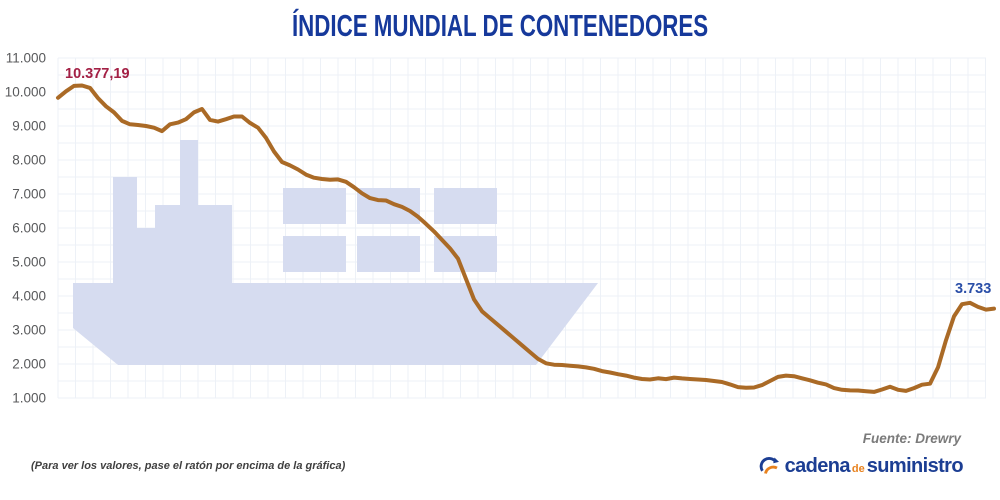 Image resolution: width=1000 pixels, height=500 pixels. What do you see at coordinates (973, 289) in the screenshot?
I see `current-value-label: 3.733` at bounding box center [973, 289].